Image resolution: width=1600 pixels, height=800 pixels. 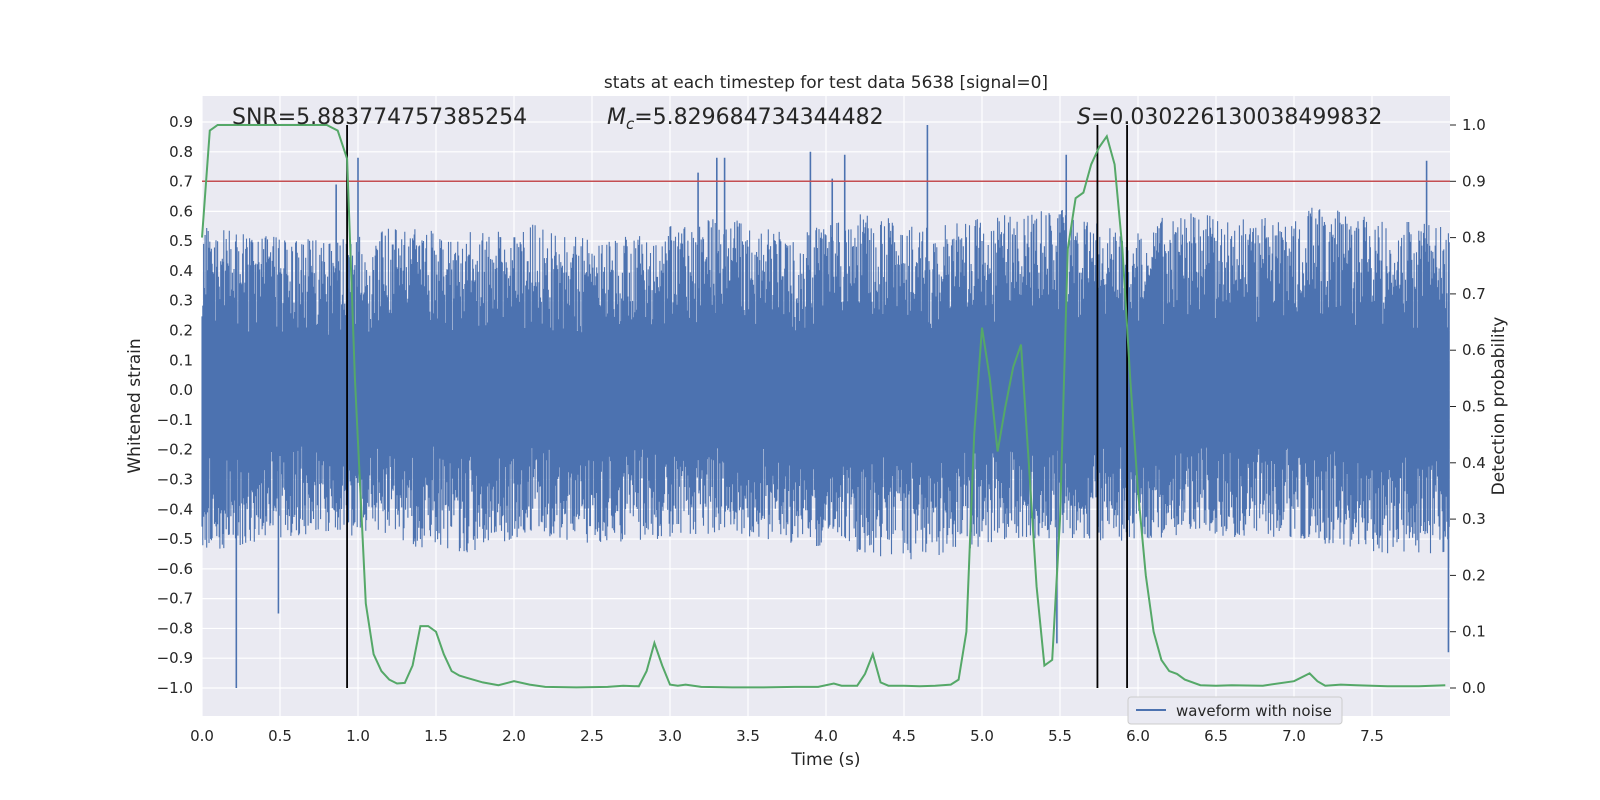 I want to click on left-tick-label: −0.7, so click(x=175, y=599).